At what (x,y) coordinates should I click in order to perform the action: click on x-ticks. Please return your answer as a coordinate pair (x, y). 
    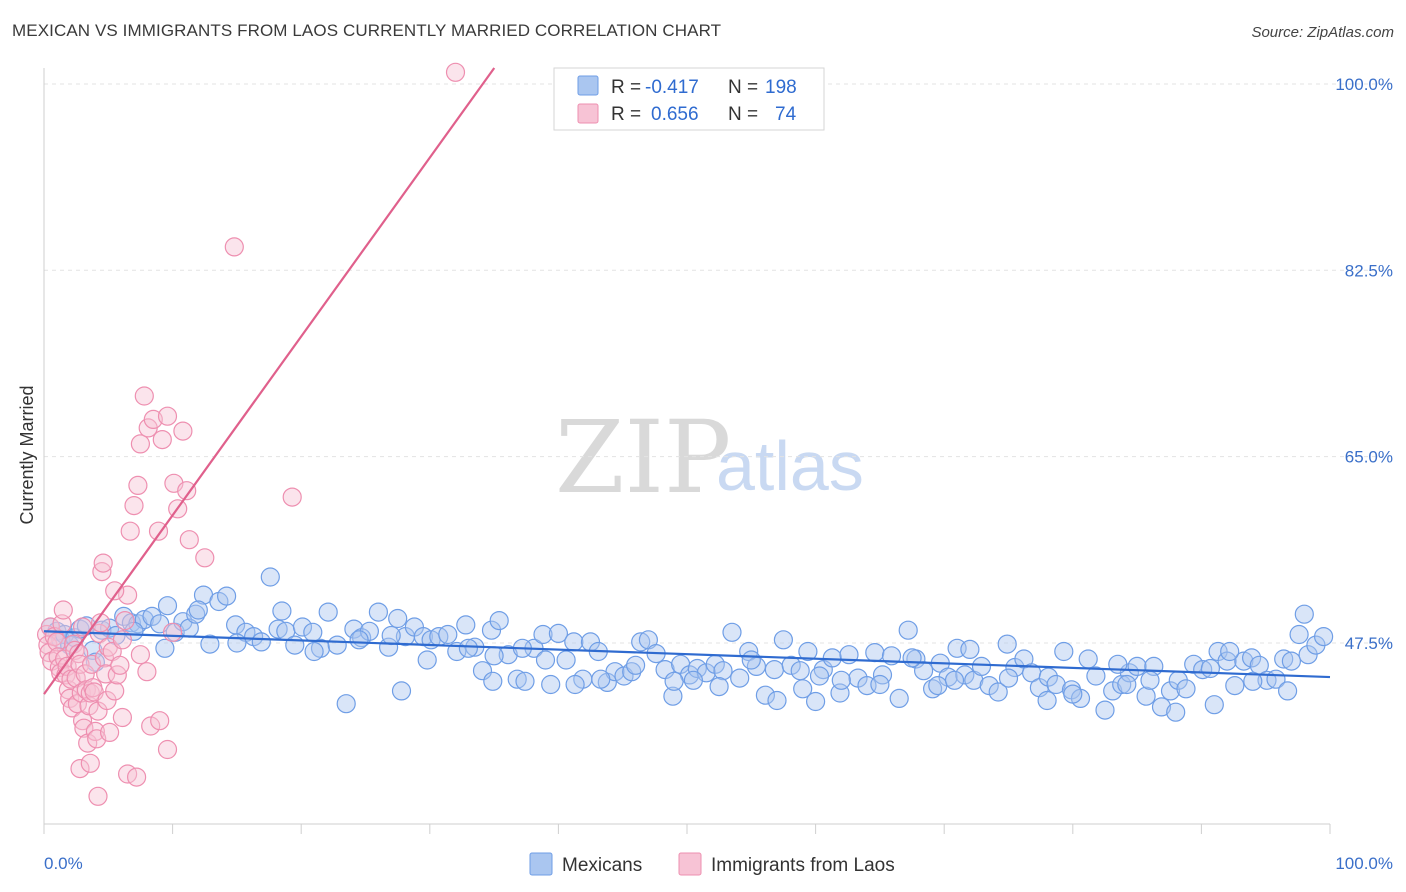
    Looking at the image, I should click on (687, 829).